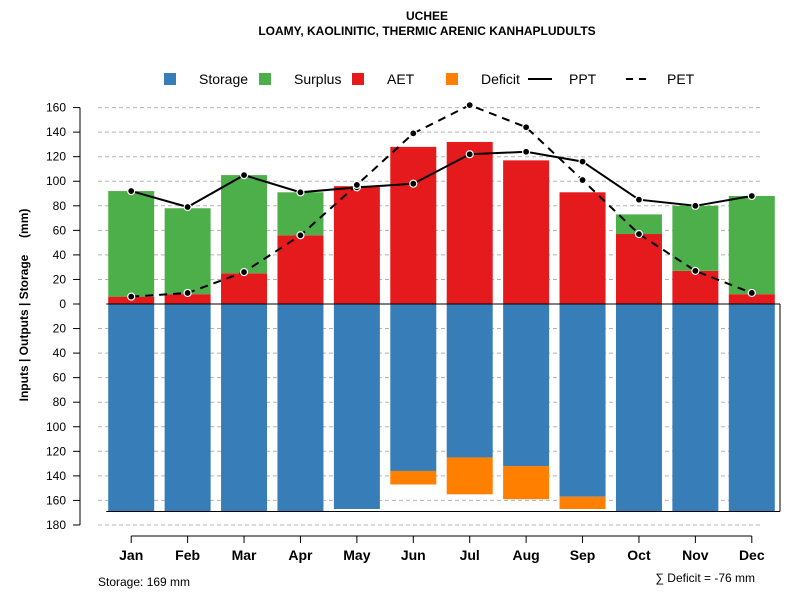 The width and height of the screenshot is (800, 600). What do you see at coordinates (300, 269) in the screenshot?
I see `bar-aet-apr` at bounding box center [300, 269].